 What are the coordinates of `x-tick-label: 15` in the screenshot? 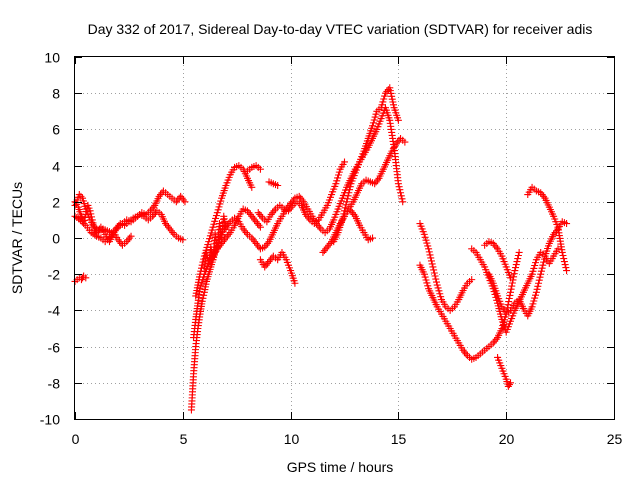 It's located at (399, 439).